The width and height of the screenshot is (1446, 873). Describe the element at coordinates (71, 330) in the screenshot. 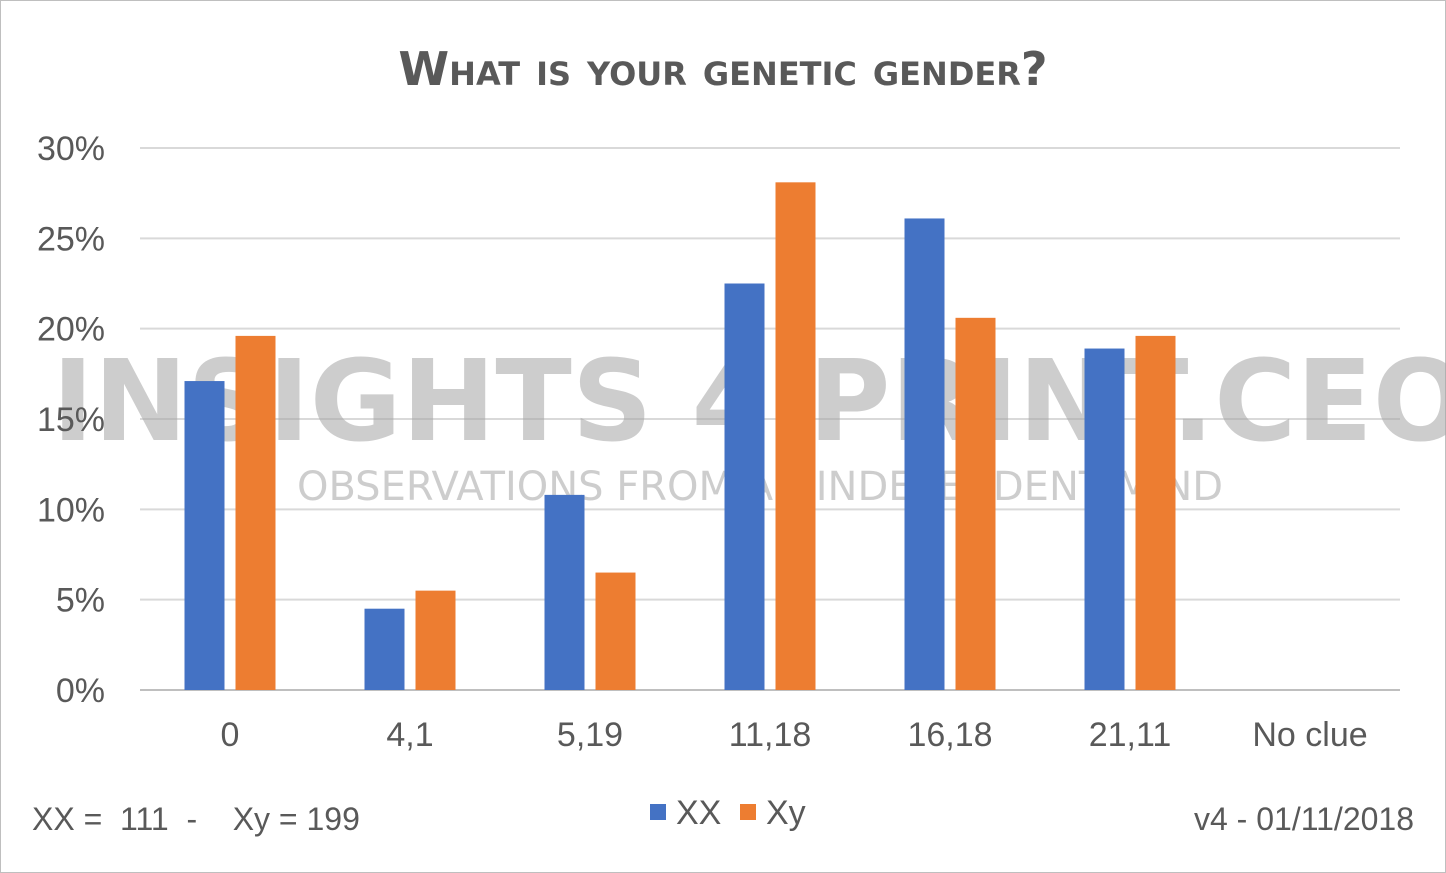

I see `y-tick-label: 20%` at that location.